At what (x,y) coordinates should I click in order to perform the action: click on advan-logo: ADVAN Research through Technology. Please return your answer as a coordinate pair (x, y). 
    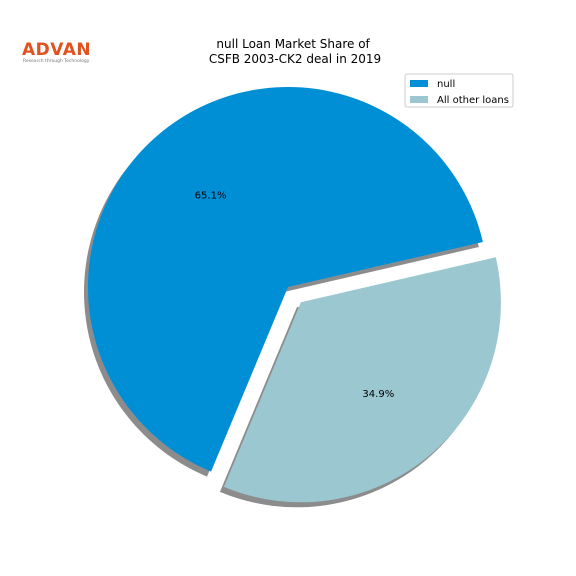
    Looking at the image, I should click on (57, 55).